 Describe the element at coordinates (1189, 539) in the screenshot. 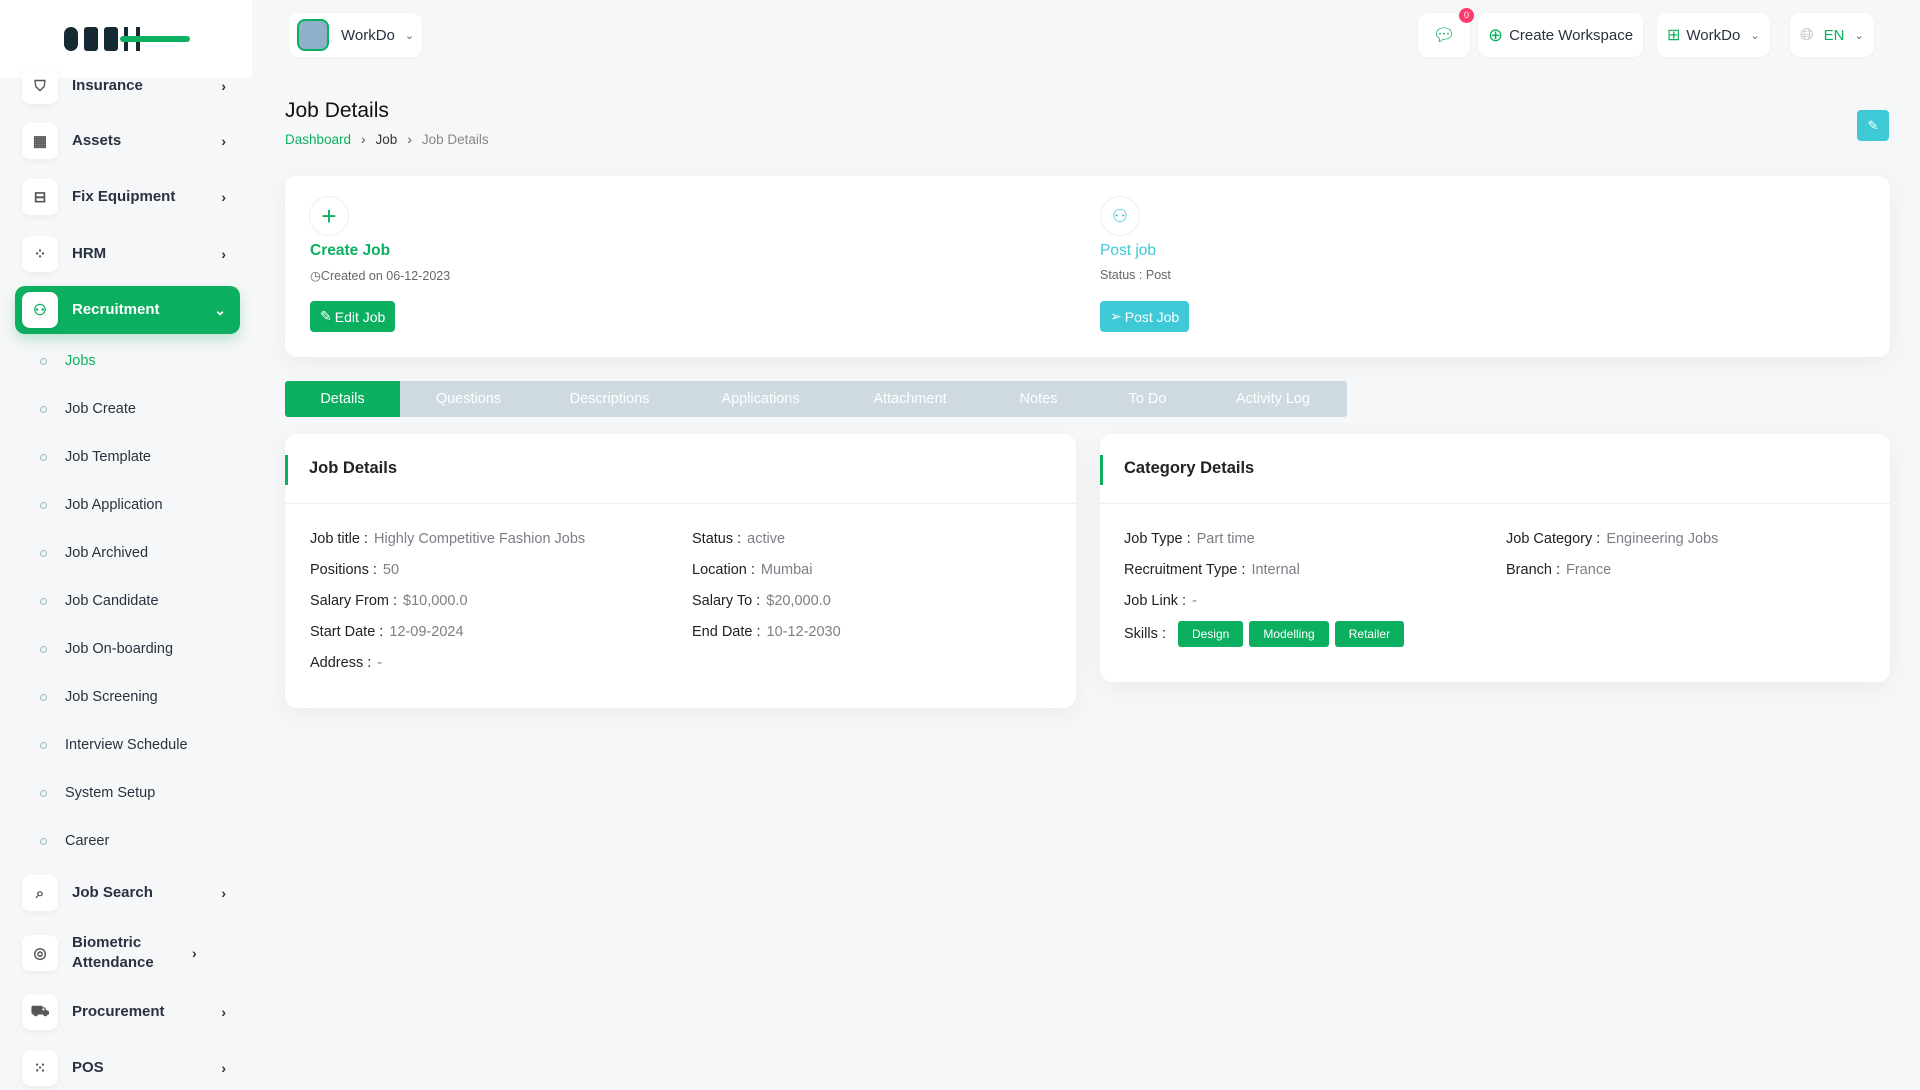

I see `field-job-type: Job Type : Part time` at that location.